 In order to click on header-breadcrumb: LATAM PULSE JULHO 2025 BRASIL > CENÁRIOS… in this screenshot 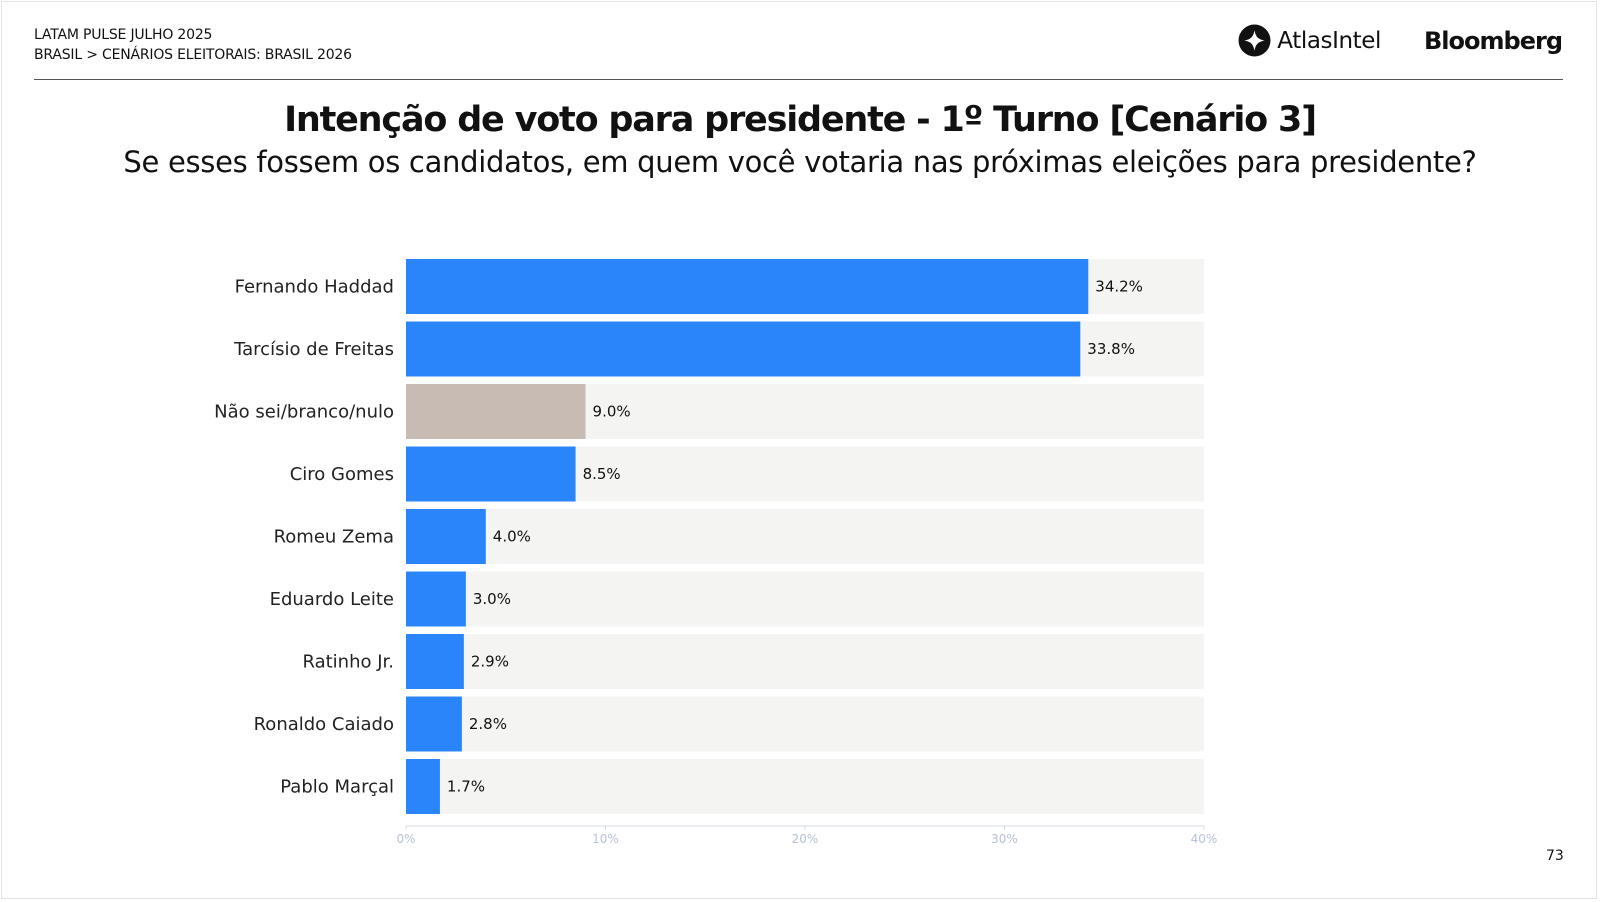, I will do `click(193, 45)`.